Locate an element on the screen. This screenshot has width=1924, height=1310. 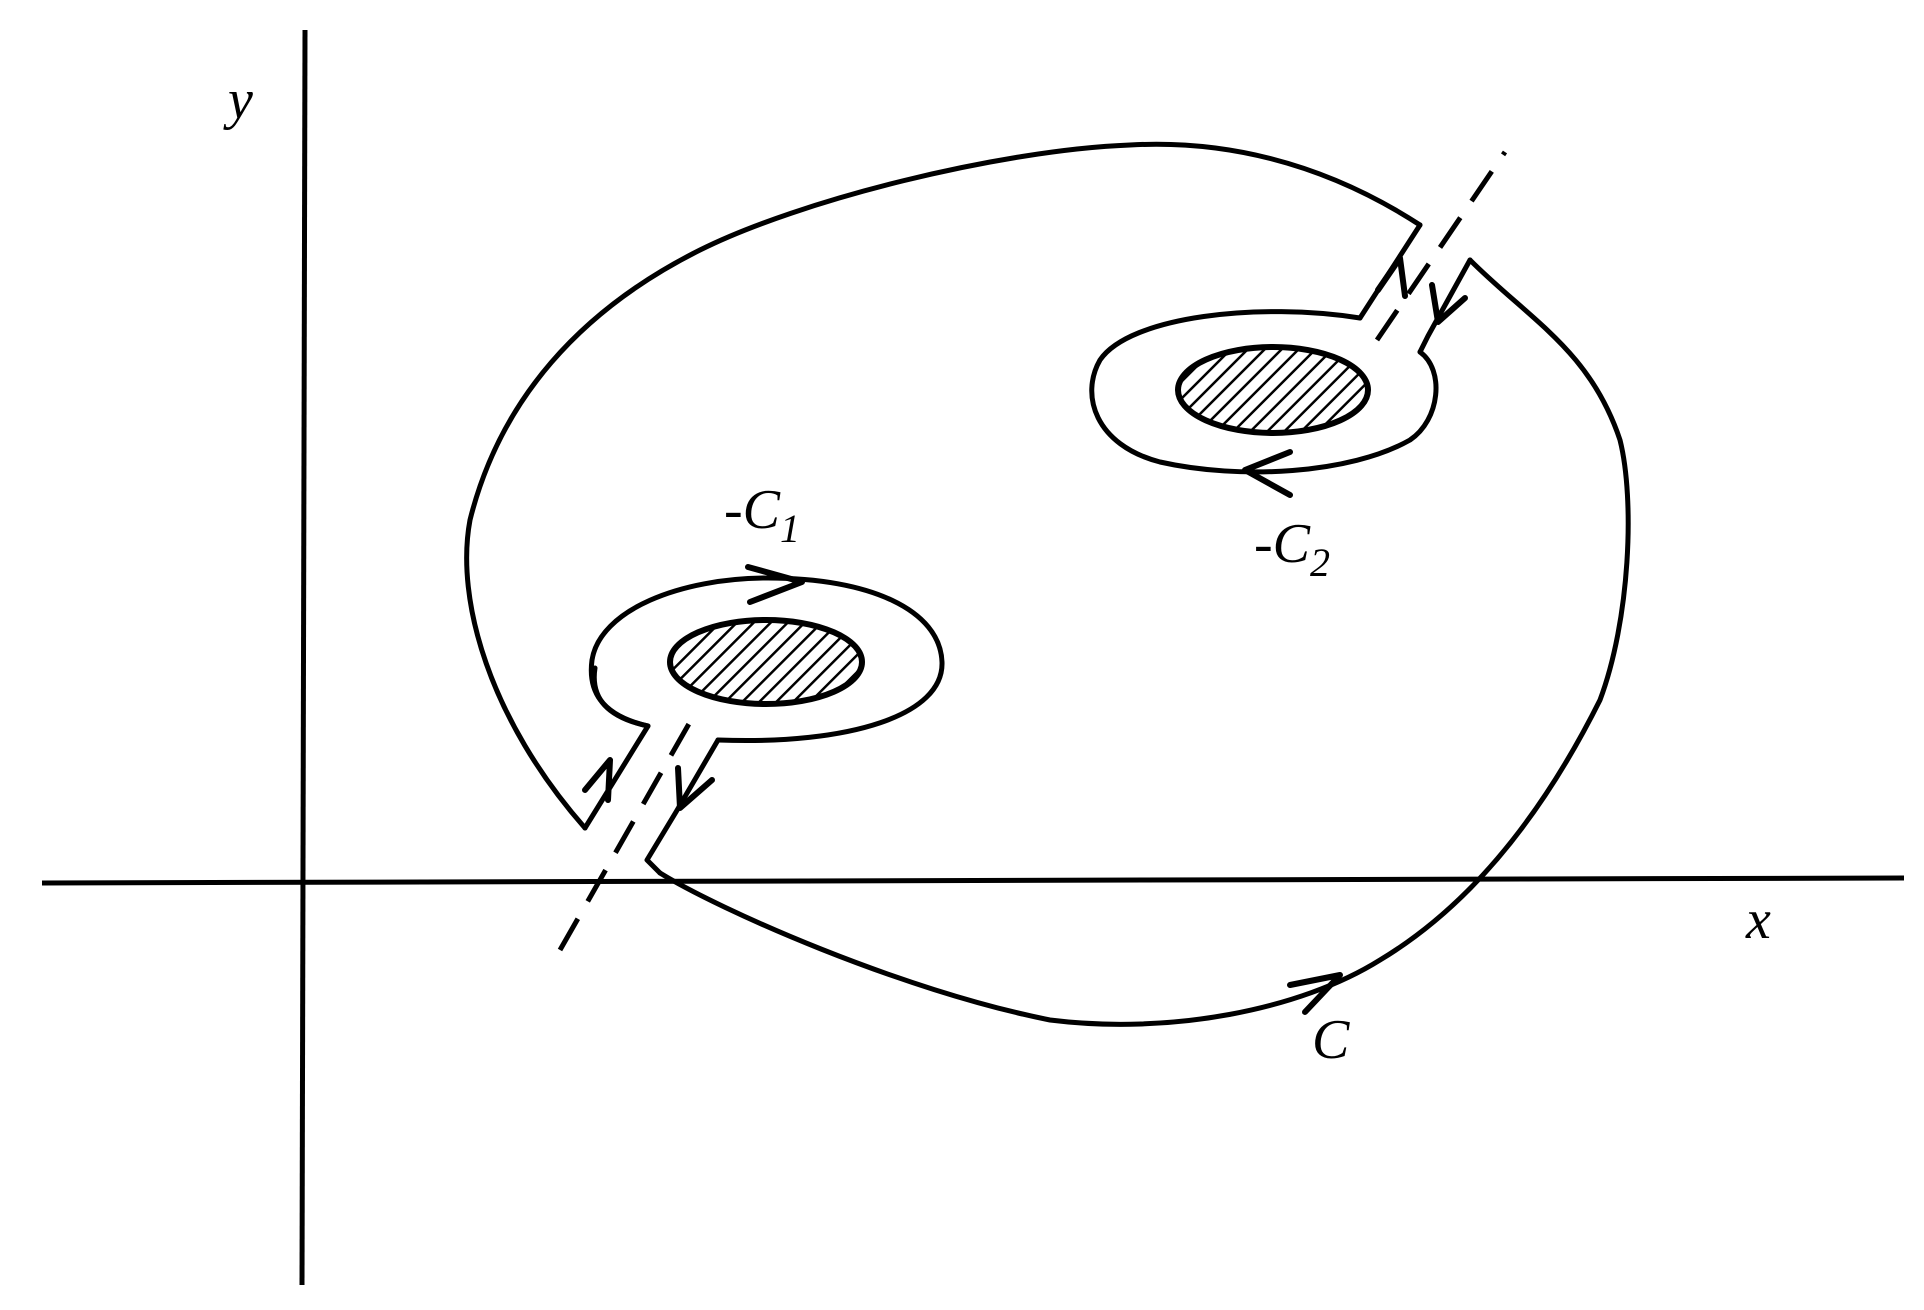
arrow-slit1-down is located at coordinates (695, 788).